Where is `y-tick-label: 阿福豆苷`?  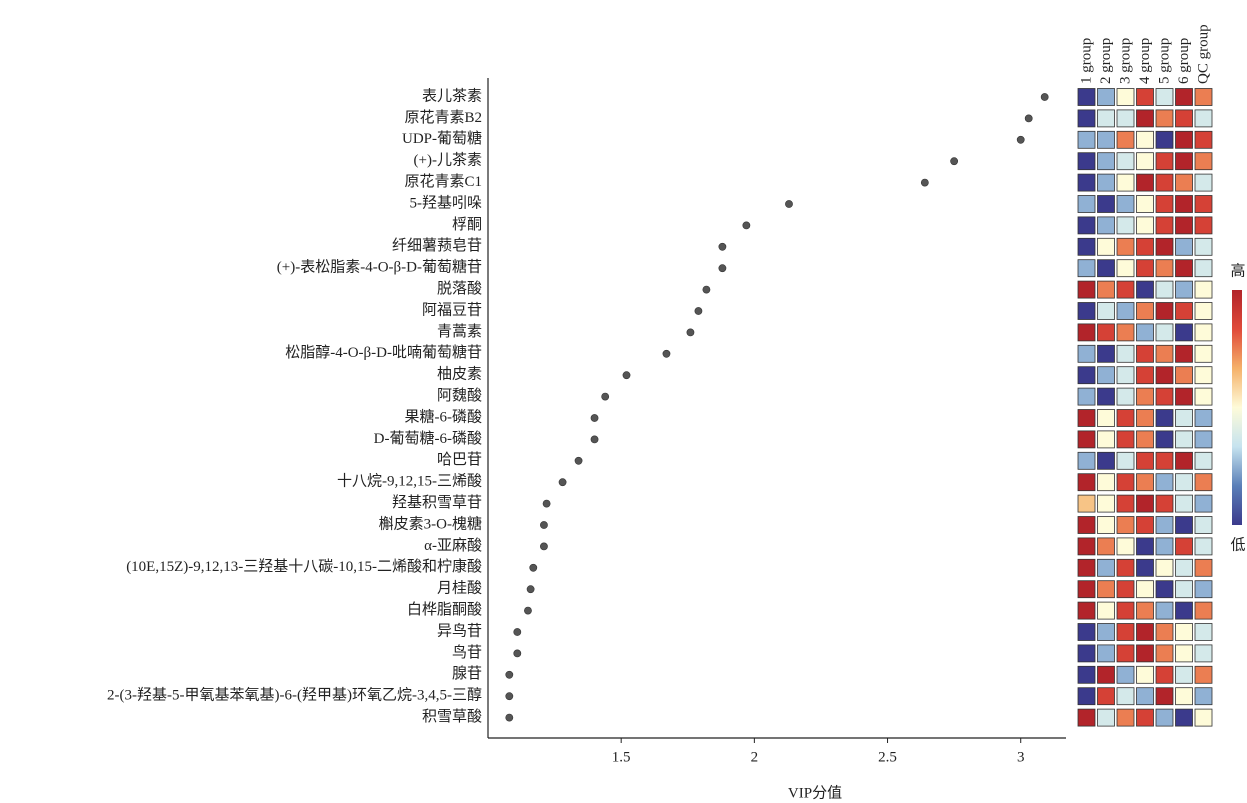 y-tick-label: 阿福豆苷 is located at coordinates (452, 309).